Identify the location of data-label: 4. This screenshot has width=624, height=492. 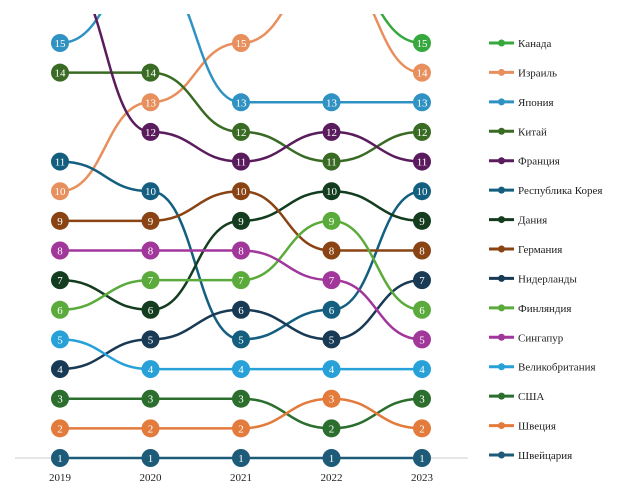
(151, 370).